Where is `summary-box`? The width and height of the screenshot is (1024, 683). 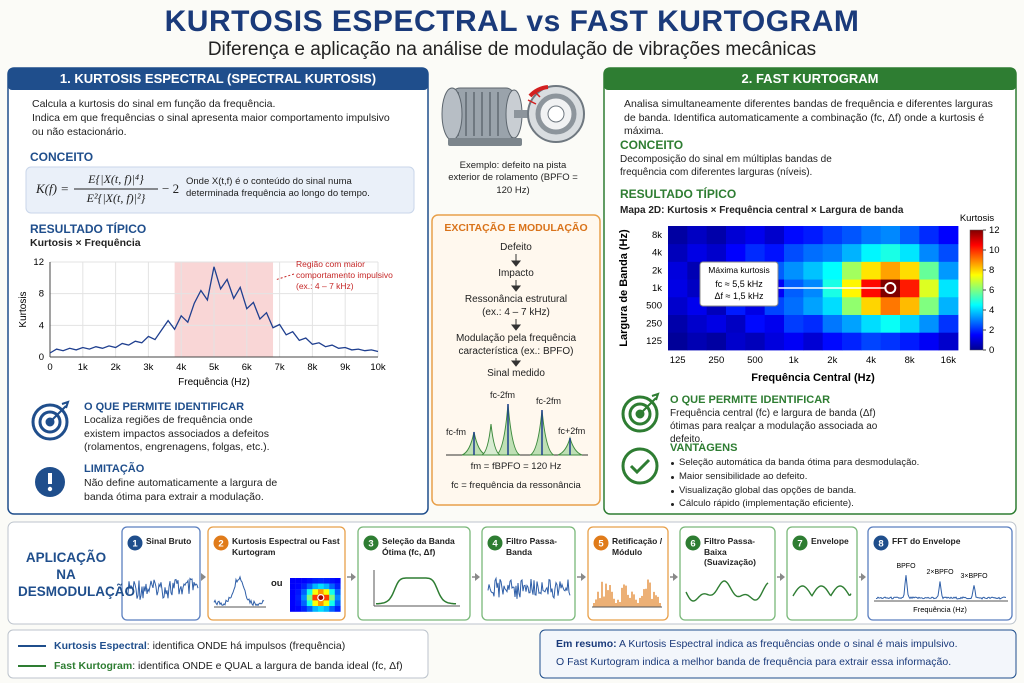
summary-box is located at coordinates (778, 654).